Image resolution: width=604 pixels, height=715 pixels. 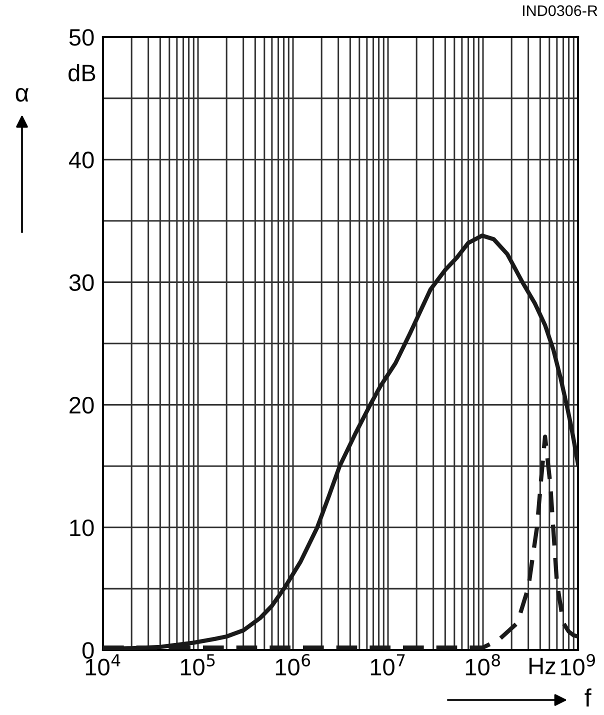 What do you see at coordinates (81, 282) in the screenshot?
I see `y-tick-label: 30` at bounding box center [81, 282].